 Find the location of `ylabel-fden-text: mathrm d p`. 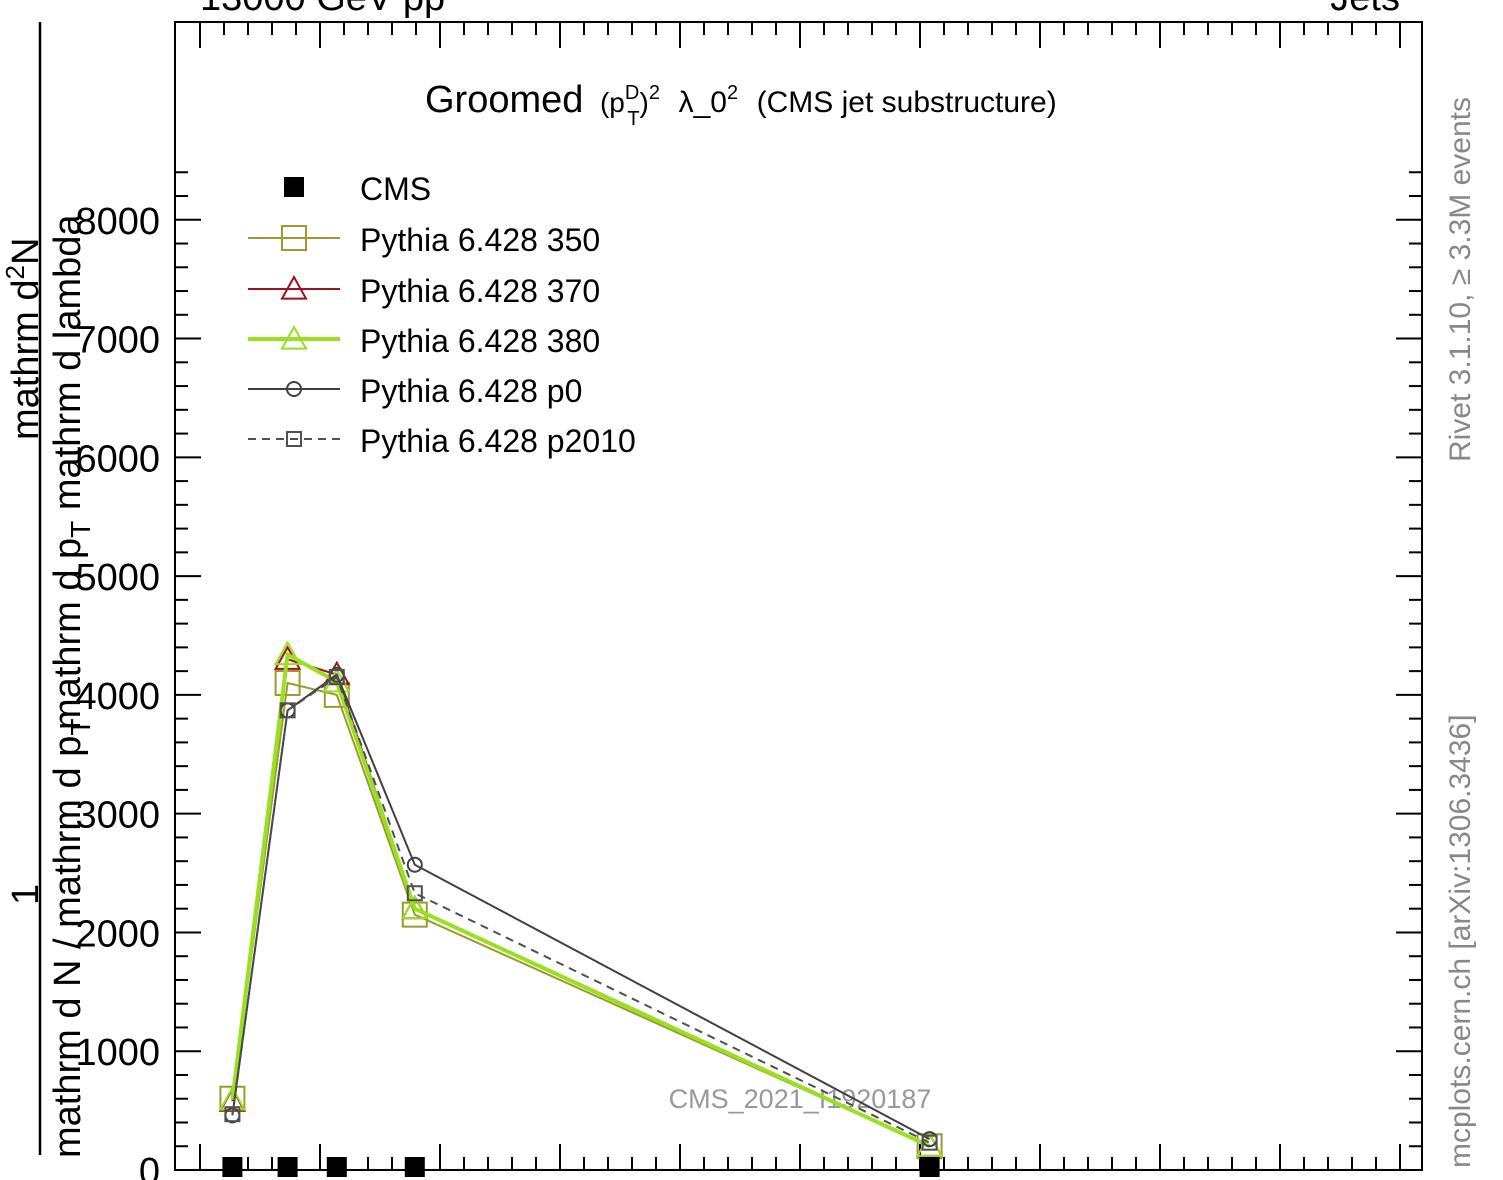

ylabel-fden-text: mathrm d p is located at coordinates (68, 634).